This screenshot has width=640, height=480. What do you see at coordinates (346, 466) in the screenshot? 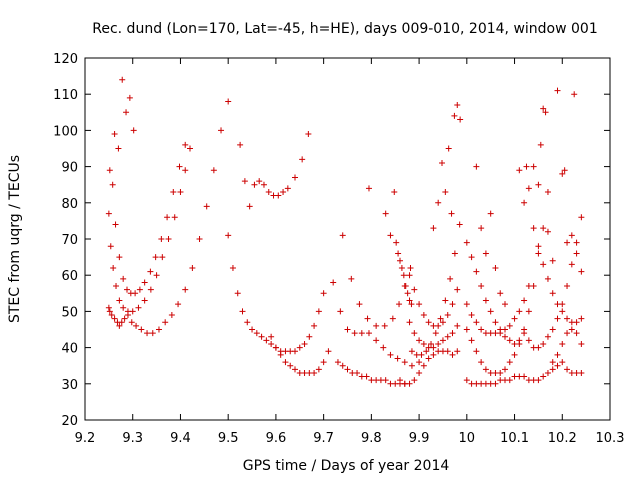
I see `x-axis-label: GPS time / Days of year 2014` at bounding box center [346, 466].